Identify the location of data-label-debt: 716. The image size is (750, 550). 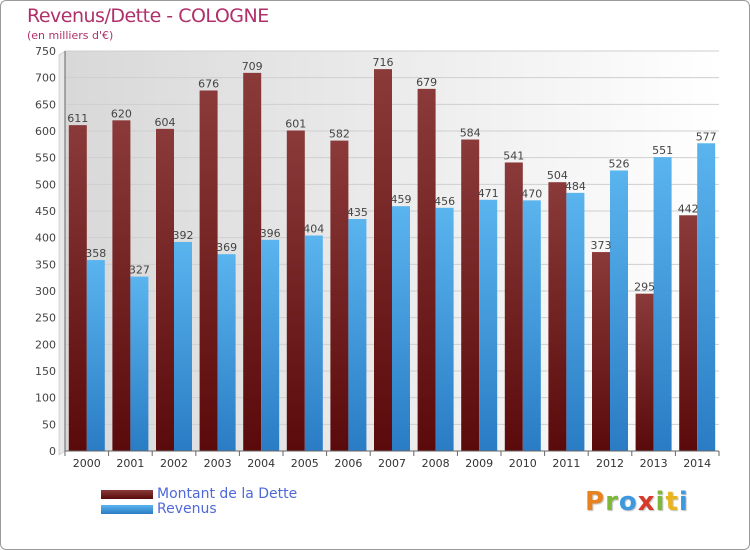
(383, 62).